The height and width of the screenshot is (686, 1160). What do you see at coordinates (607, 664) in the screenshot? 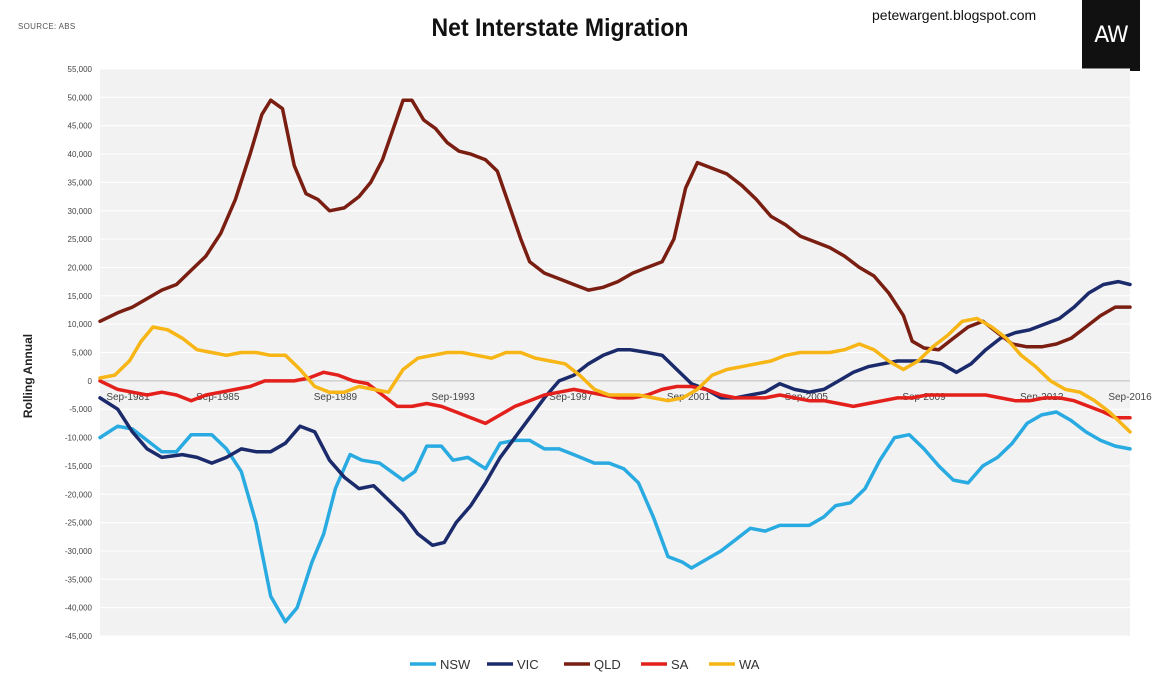
I see `legend-label: QLD` at bounding box center [607, 664].